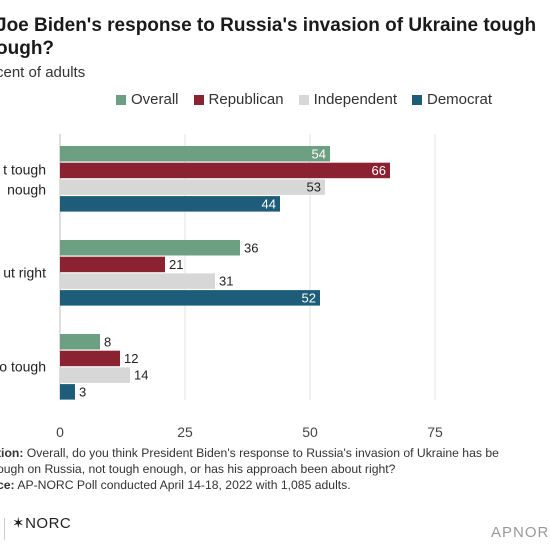 Image resolution: width=550 pixels, height=550 pixels. I want to click on norc-logo: ✶NORC, so click(42, 523).